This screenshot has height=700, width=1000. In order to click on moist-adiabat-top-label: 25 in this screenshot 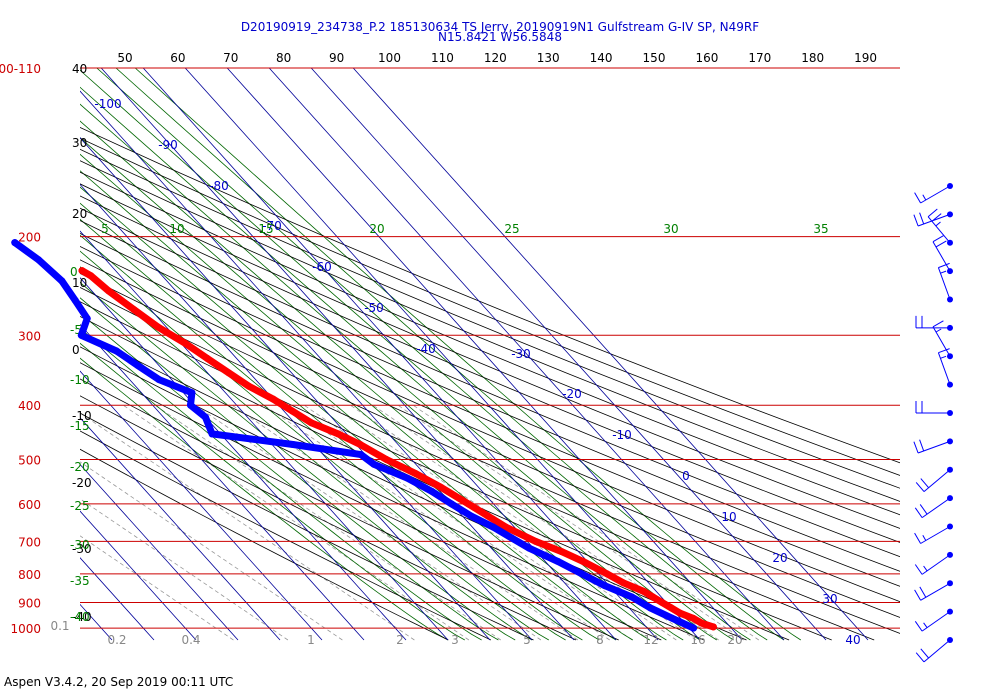, I will do `click(511, 229)`.